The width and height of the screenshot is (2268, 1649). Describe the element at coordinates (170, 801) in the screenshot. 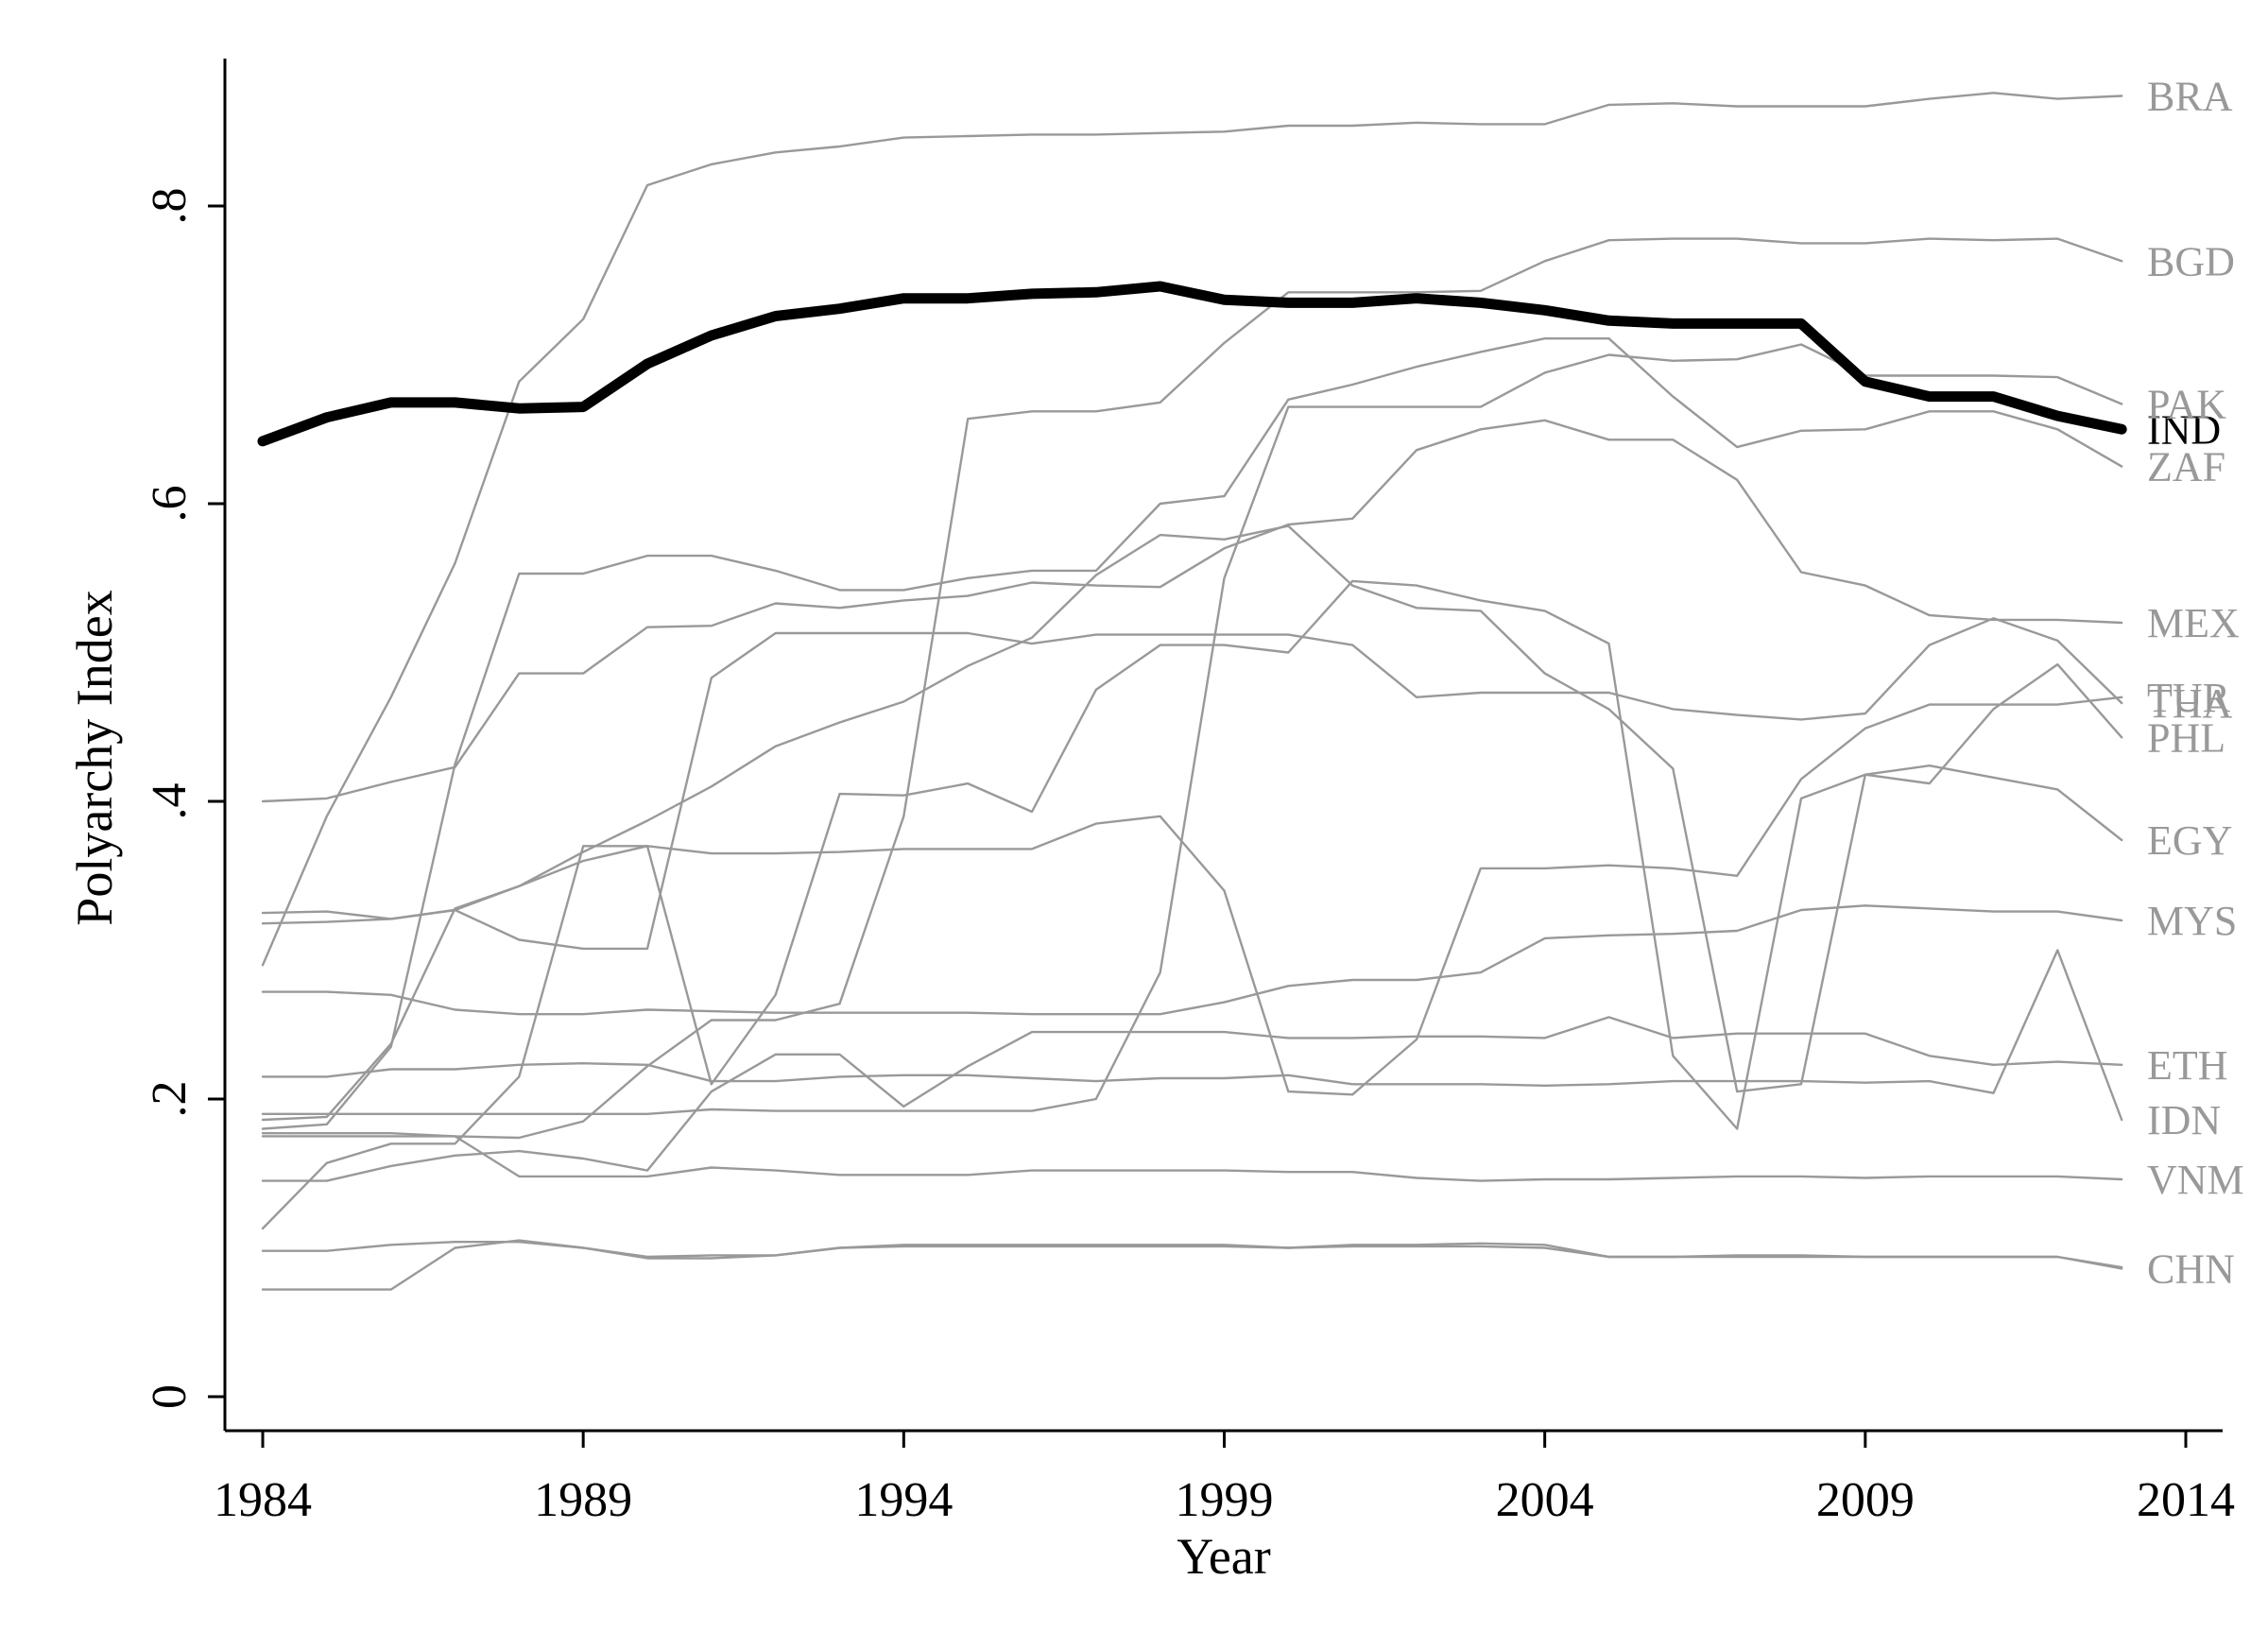

I see `y-tick-label-2: .4` at that location.